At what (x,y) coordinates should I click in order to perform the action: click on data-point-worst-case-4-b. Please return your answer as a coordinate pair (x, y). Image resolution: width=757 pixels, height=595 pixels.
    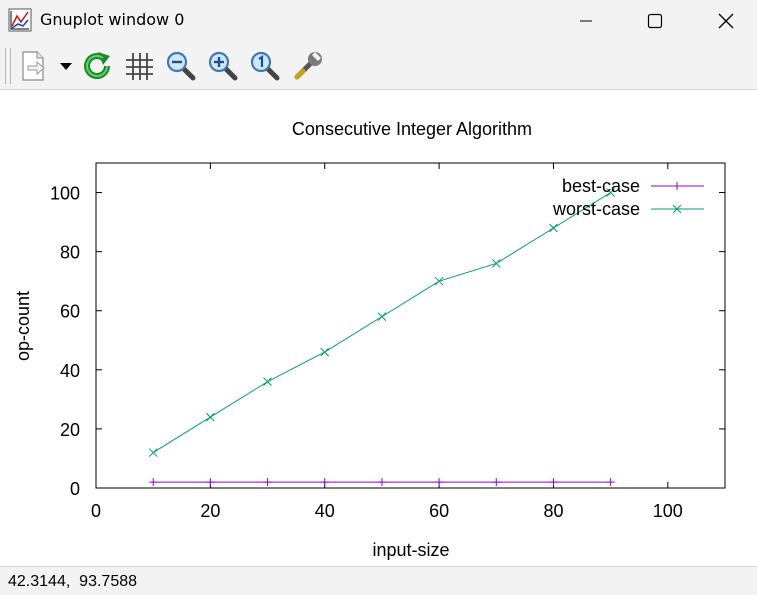
    Looking at the image, I should click on (382, 316).